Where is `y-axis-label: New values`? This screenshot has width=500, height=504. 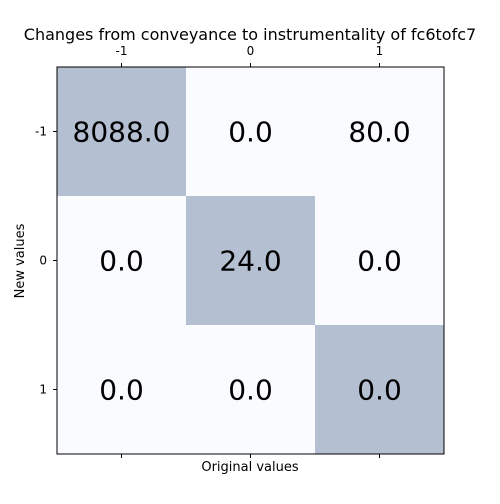 y-axis-label: New values is located at coordinates (20, 260).